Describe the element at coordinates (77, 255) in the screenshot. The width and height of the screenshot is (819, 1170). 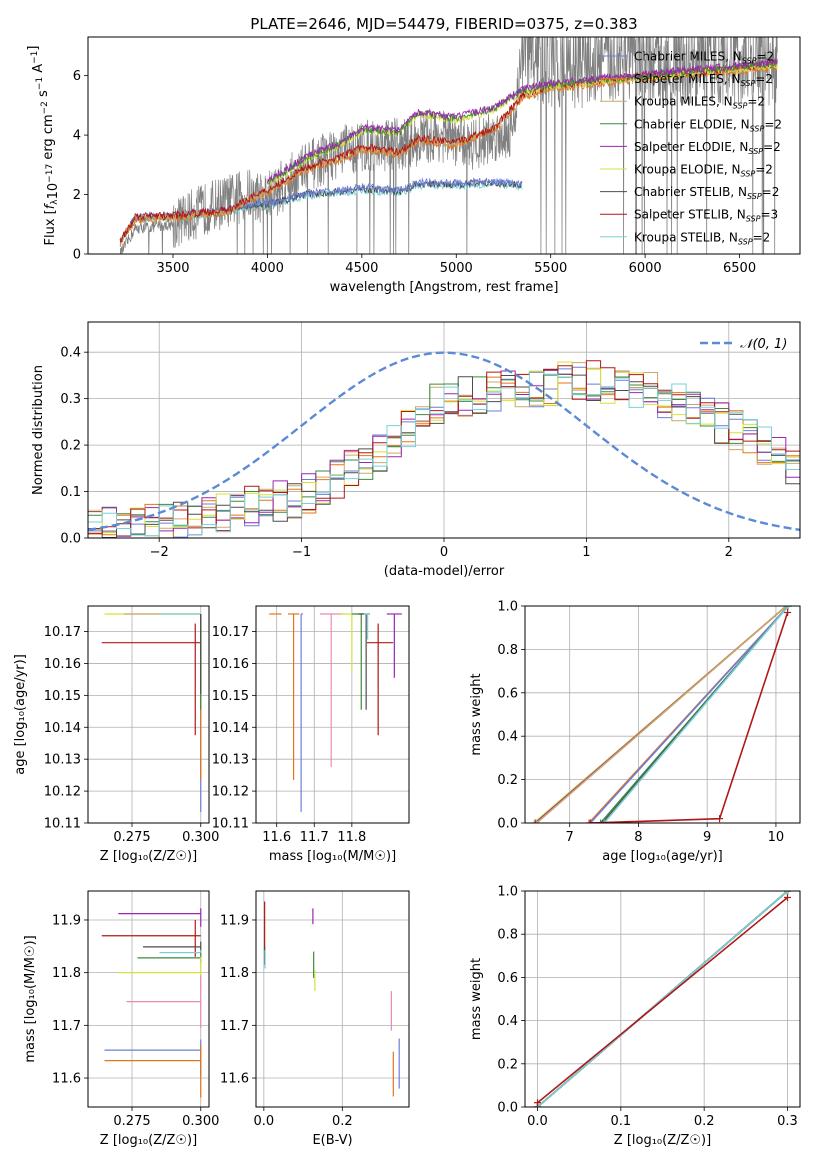
I see `y-tick-label: 0` at that location.